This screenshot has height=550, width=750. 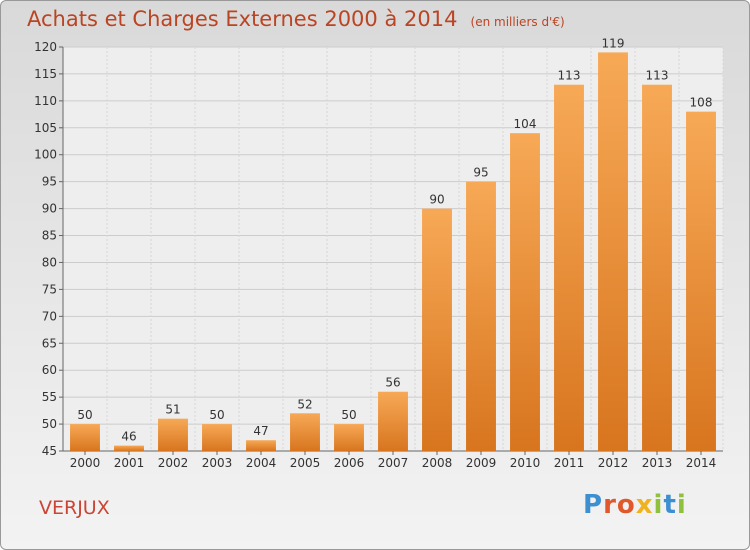 What do you see at coordinates (657, 463) in the screenshot?
I see `x-tick-label-2013: 2013` at bounding box center [657, 463].